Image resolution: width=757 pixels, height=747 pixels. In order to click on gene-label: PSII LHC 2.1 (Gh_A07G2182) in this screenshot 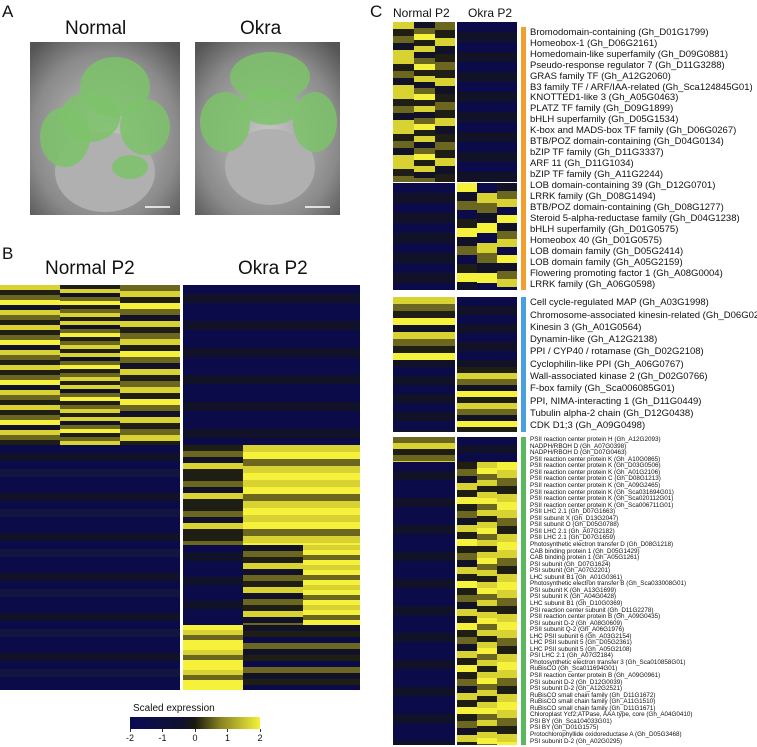, I will do `click(572, 531)`.